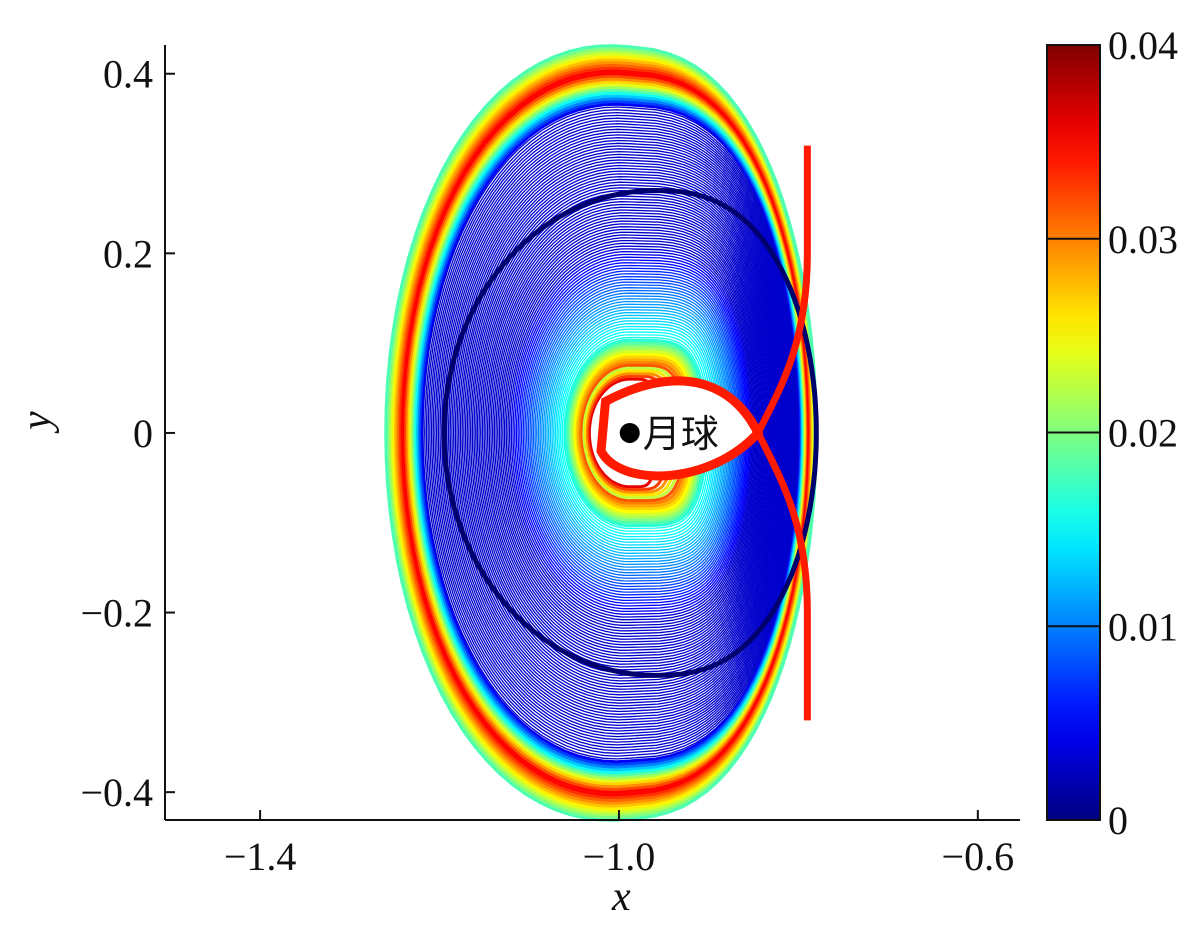 Image resolution: width=1200 pixels, height=934 pixels. What do you see at coordinates (116, 792) in the screenshot?
I see `y-tick-label: −0.4` at bounding box center [116, 792].